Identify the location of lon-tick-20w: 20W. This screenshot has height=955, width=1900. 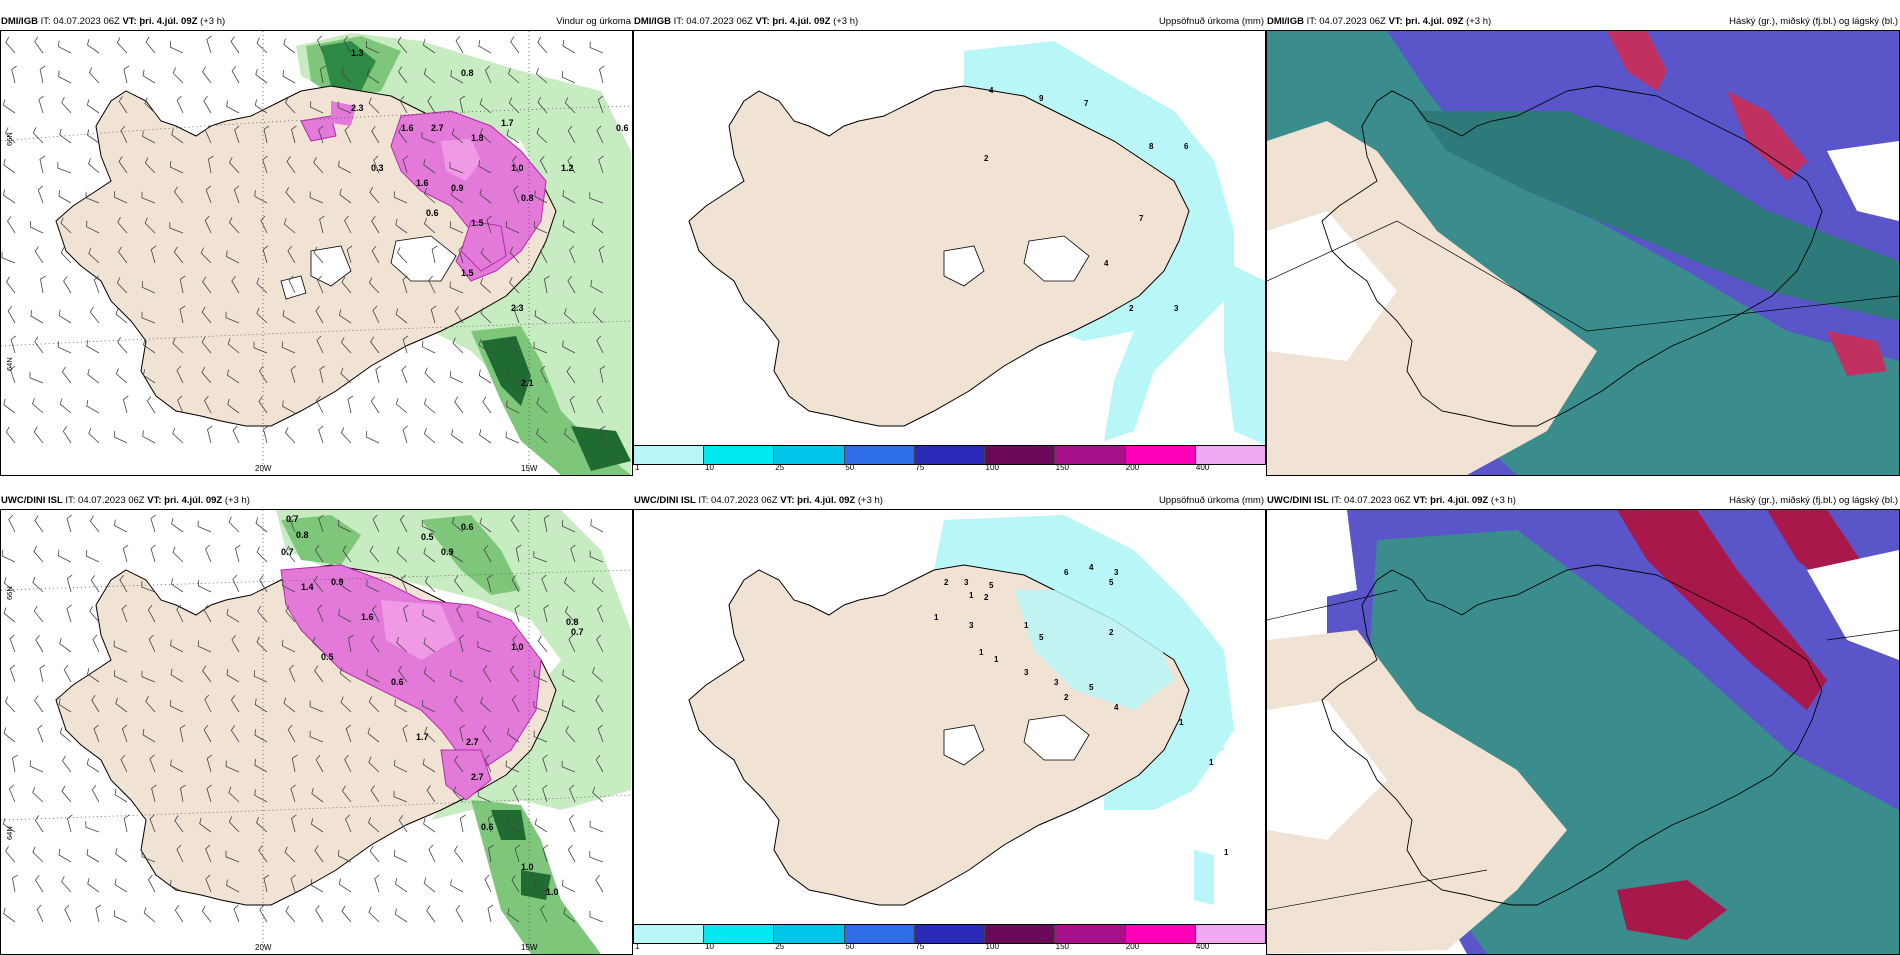
(263, 468).